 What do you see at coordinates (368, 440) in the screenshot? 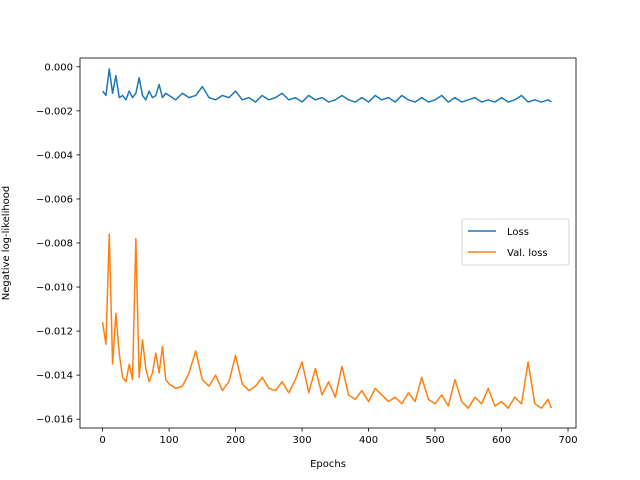
I see `x-tick-label: 400` at bounding box center [368, 440].